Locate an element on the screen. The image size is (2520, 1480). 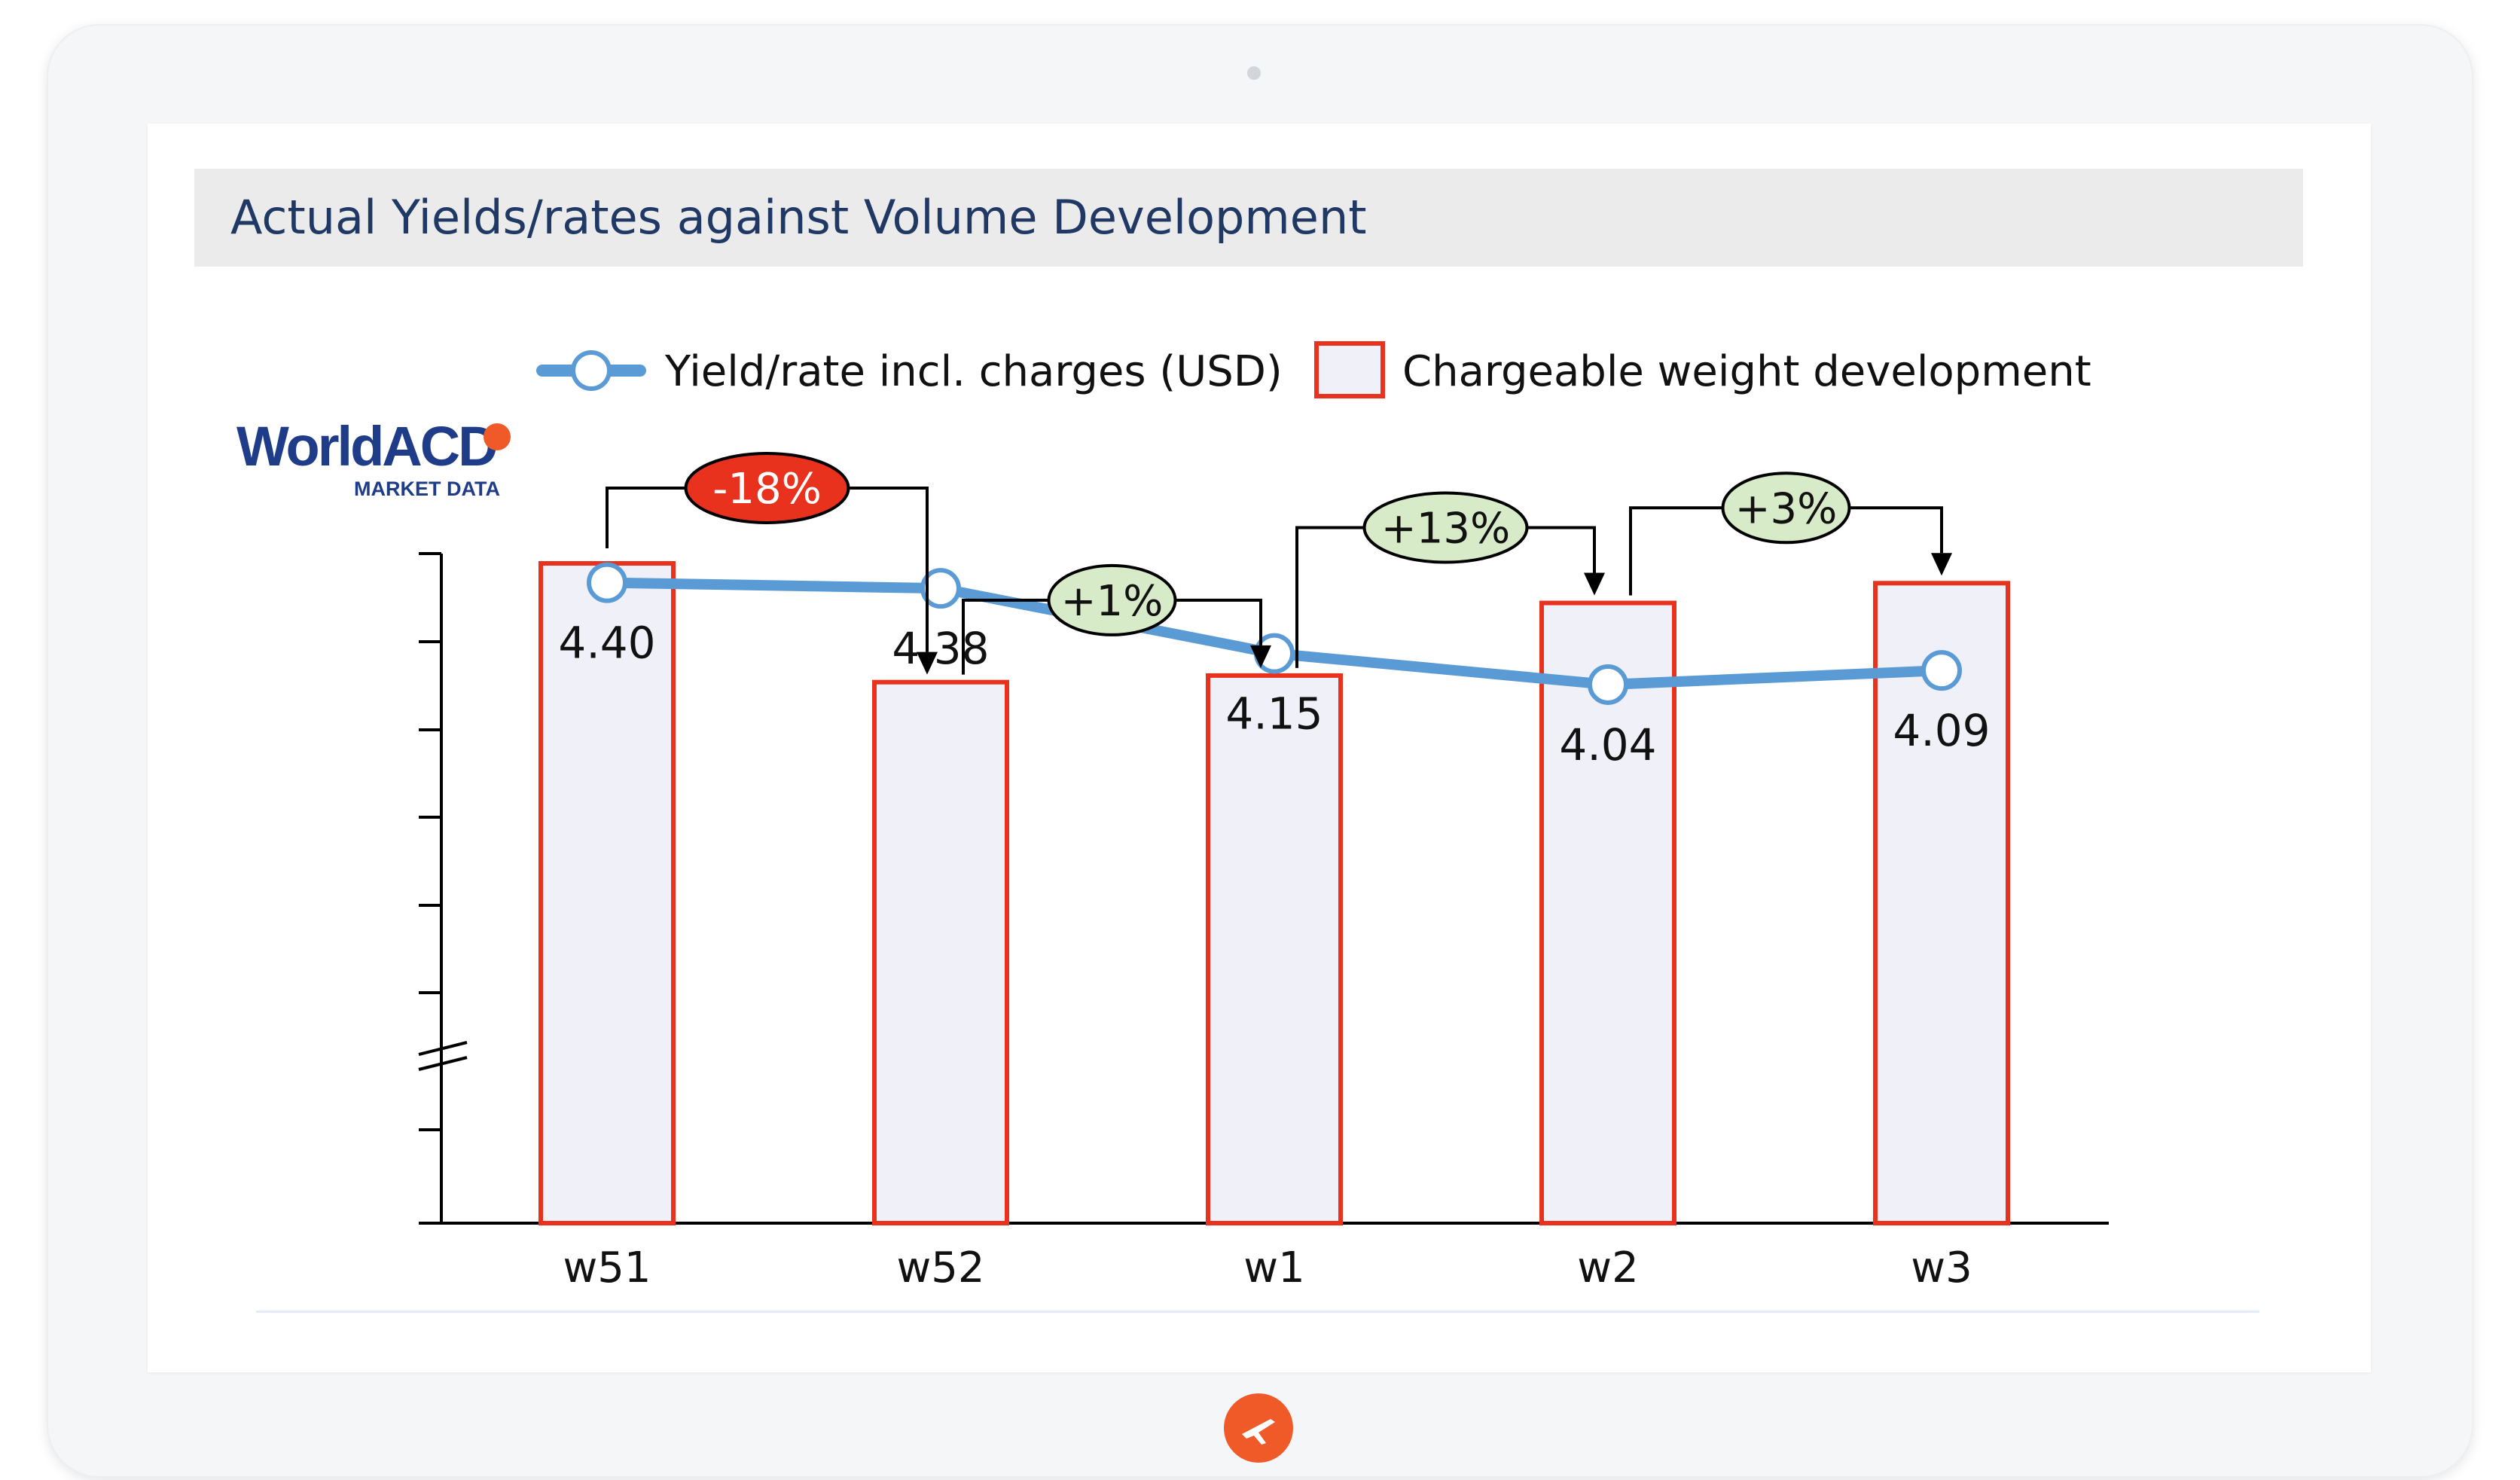
brand-name: WorldACD is located at coordinates (367, 446).